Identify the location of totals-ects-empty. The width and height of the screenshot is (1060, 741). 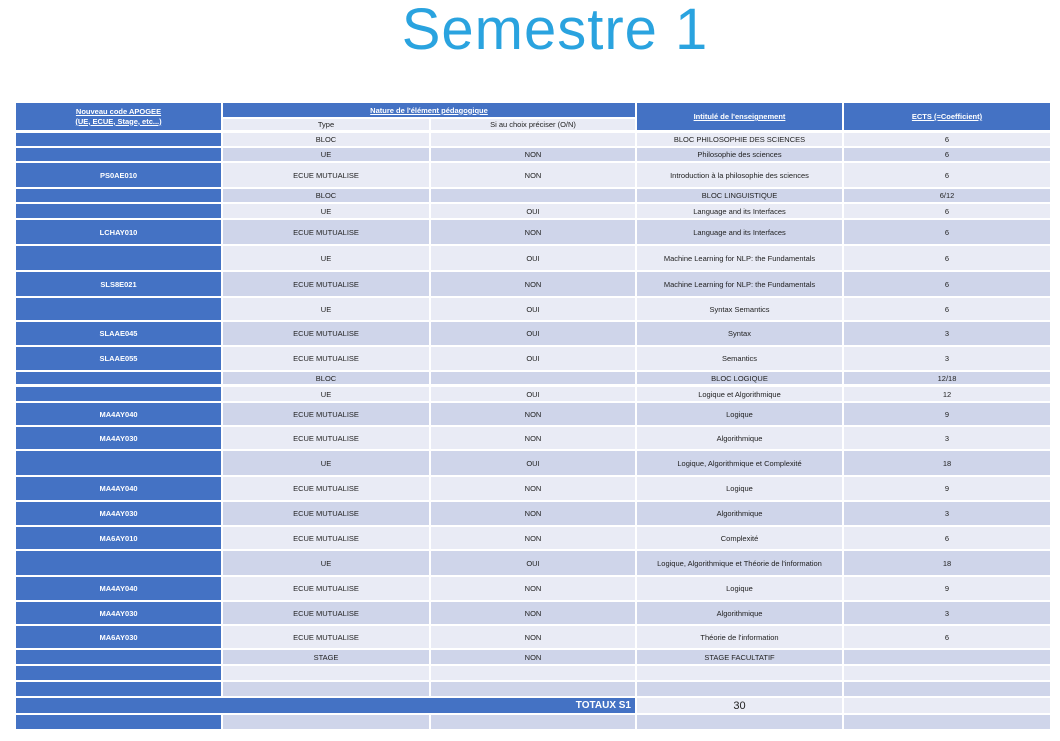
(947, 705).